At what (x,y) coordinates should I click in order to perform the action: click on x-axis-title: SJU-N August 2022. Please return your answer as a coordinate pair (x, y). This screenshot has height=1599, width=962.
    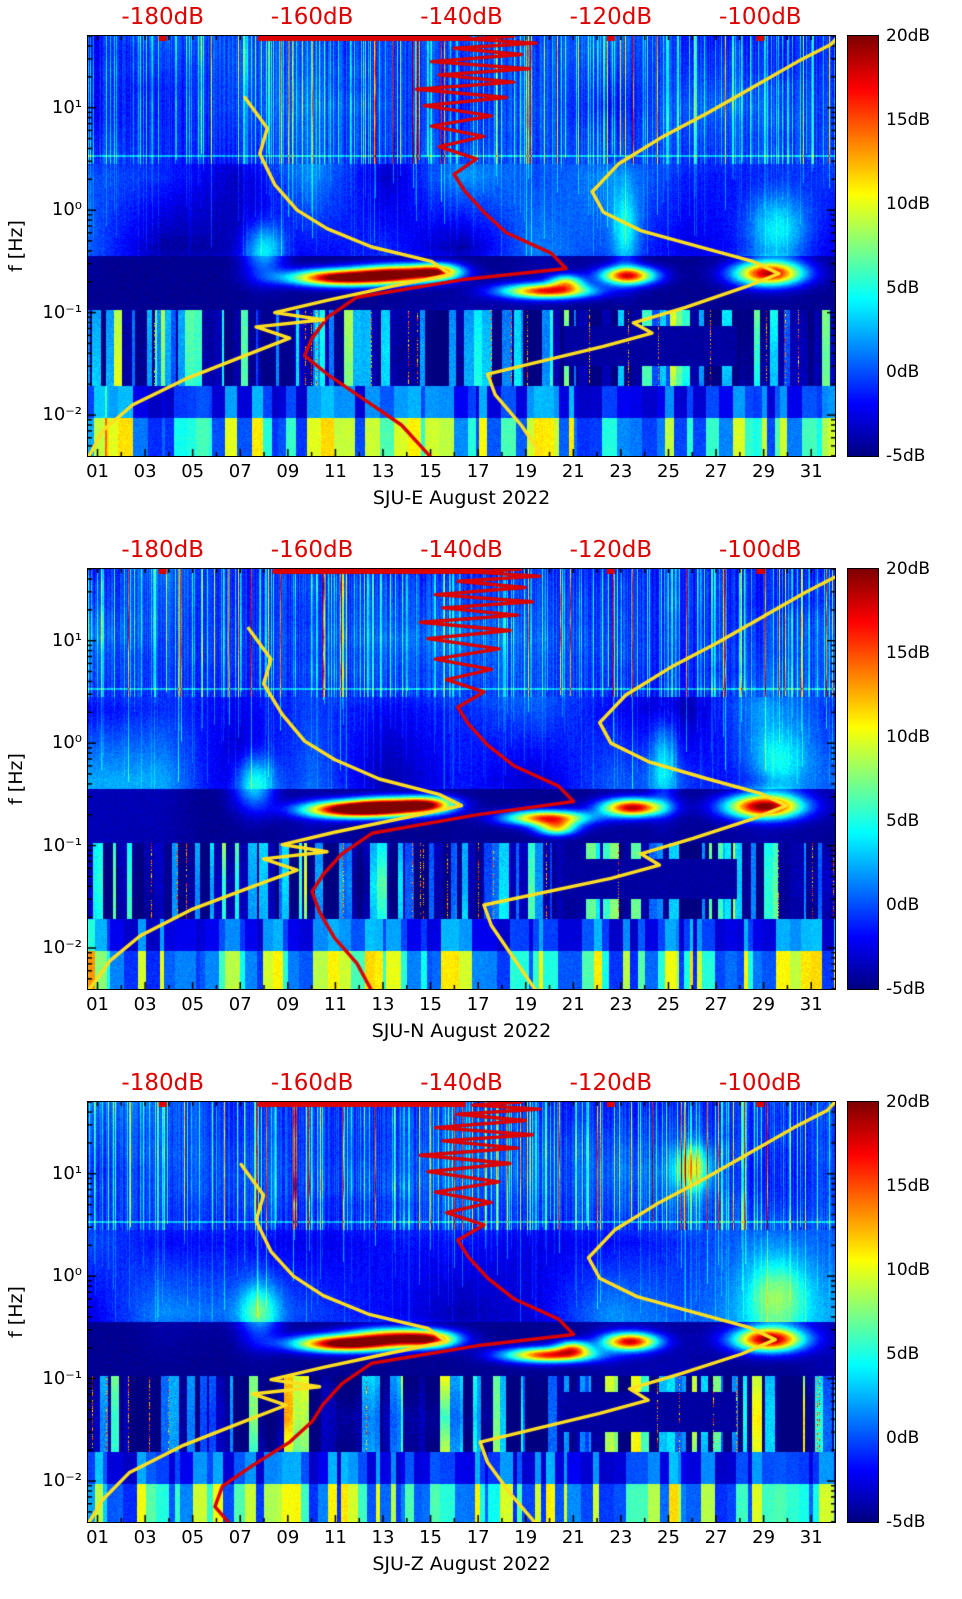
    Looking at the image, I should click on (461, 1031).